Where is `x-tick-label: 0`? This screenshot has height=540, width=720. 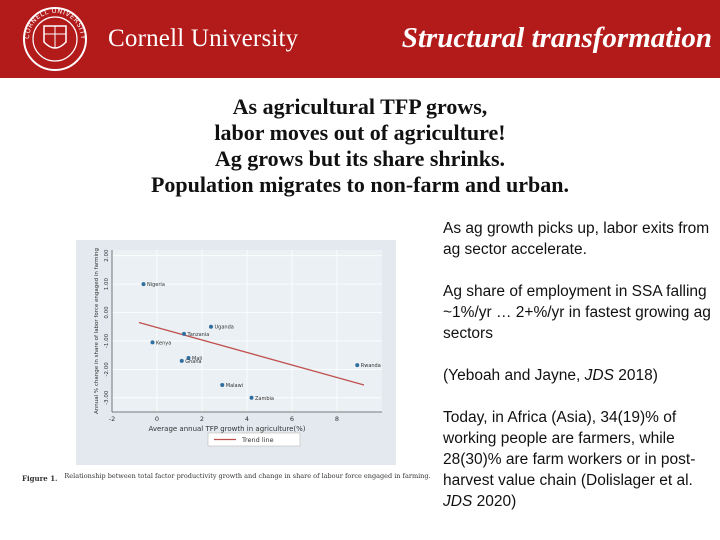
x-tick-label: 0 is located at coordinates (157, 419).